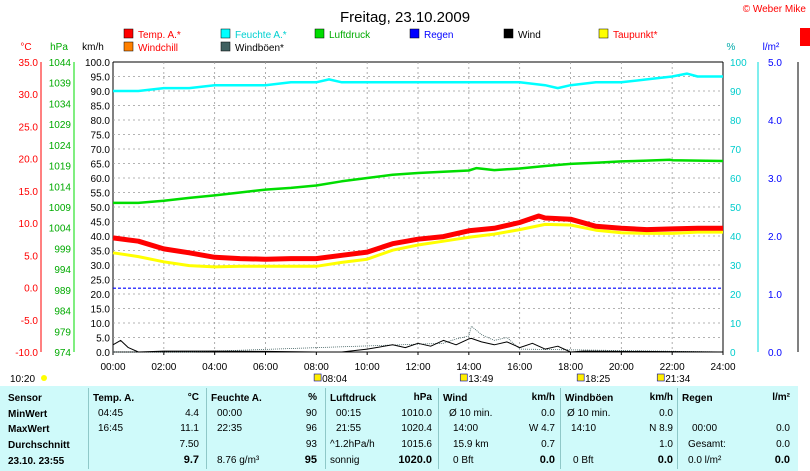 The width and height of the screenshot is (810, 471). I want to click on wind-tick-label: 80.0, so click(101, 121).